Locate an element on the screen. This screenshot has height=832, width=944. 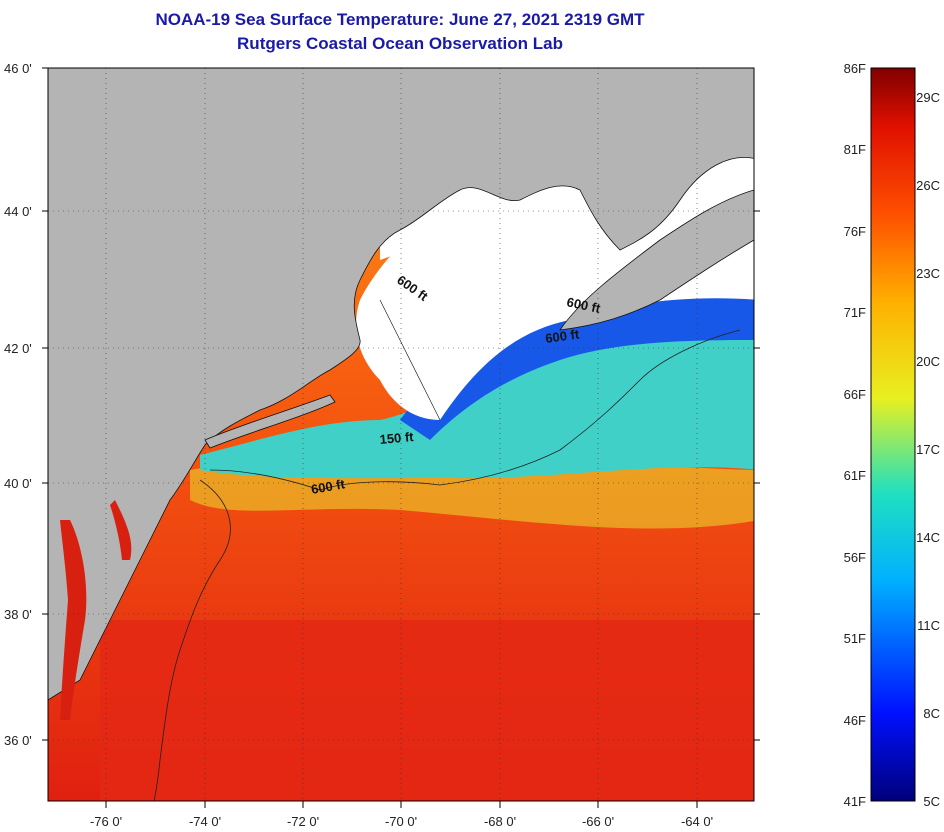
lat-label-42: 42 0' is located at coordinates (18, 348).